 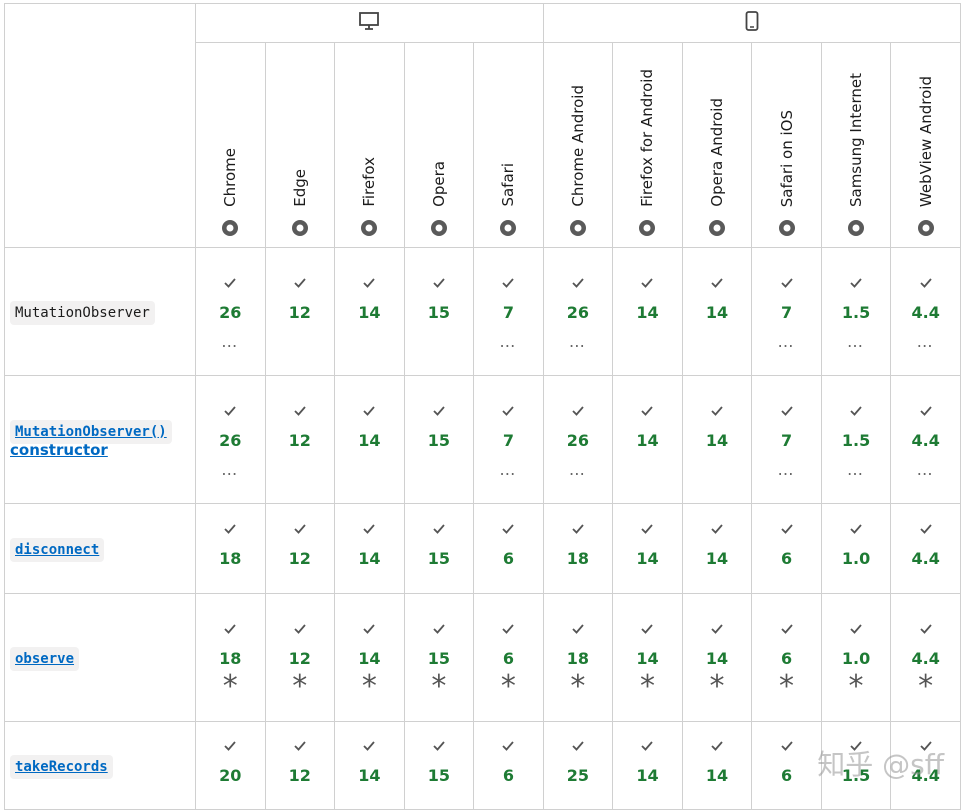 What do you see at coordinates (57, 550) in the screenshot?
I see `feature-link: disconnect` at bounding box center [57, 550].